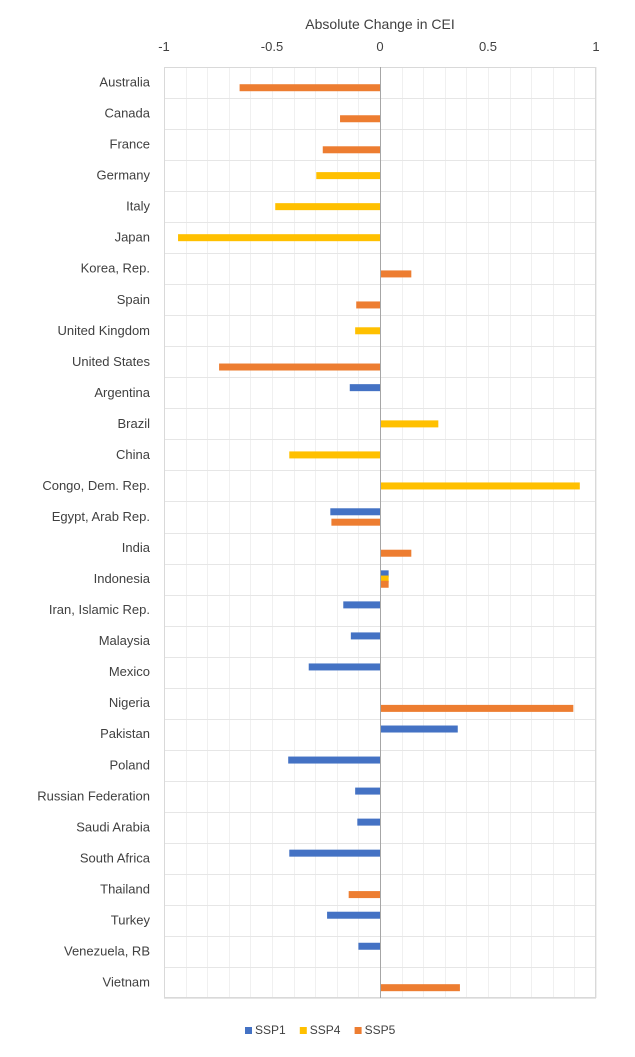  I want to click on legend-label: SSP1, so click(270, 1030).